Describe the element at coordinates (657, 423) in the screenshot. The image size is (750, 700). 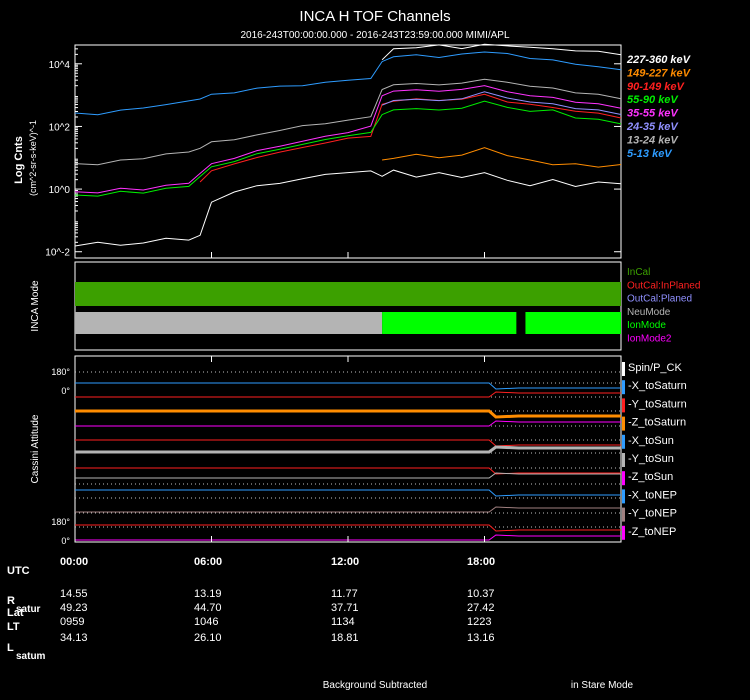
I see `attitude-legend-entry: -Z_toSaturn` at that location.